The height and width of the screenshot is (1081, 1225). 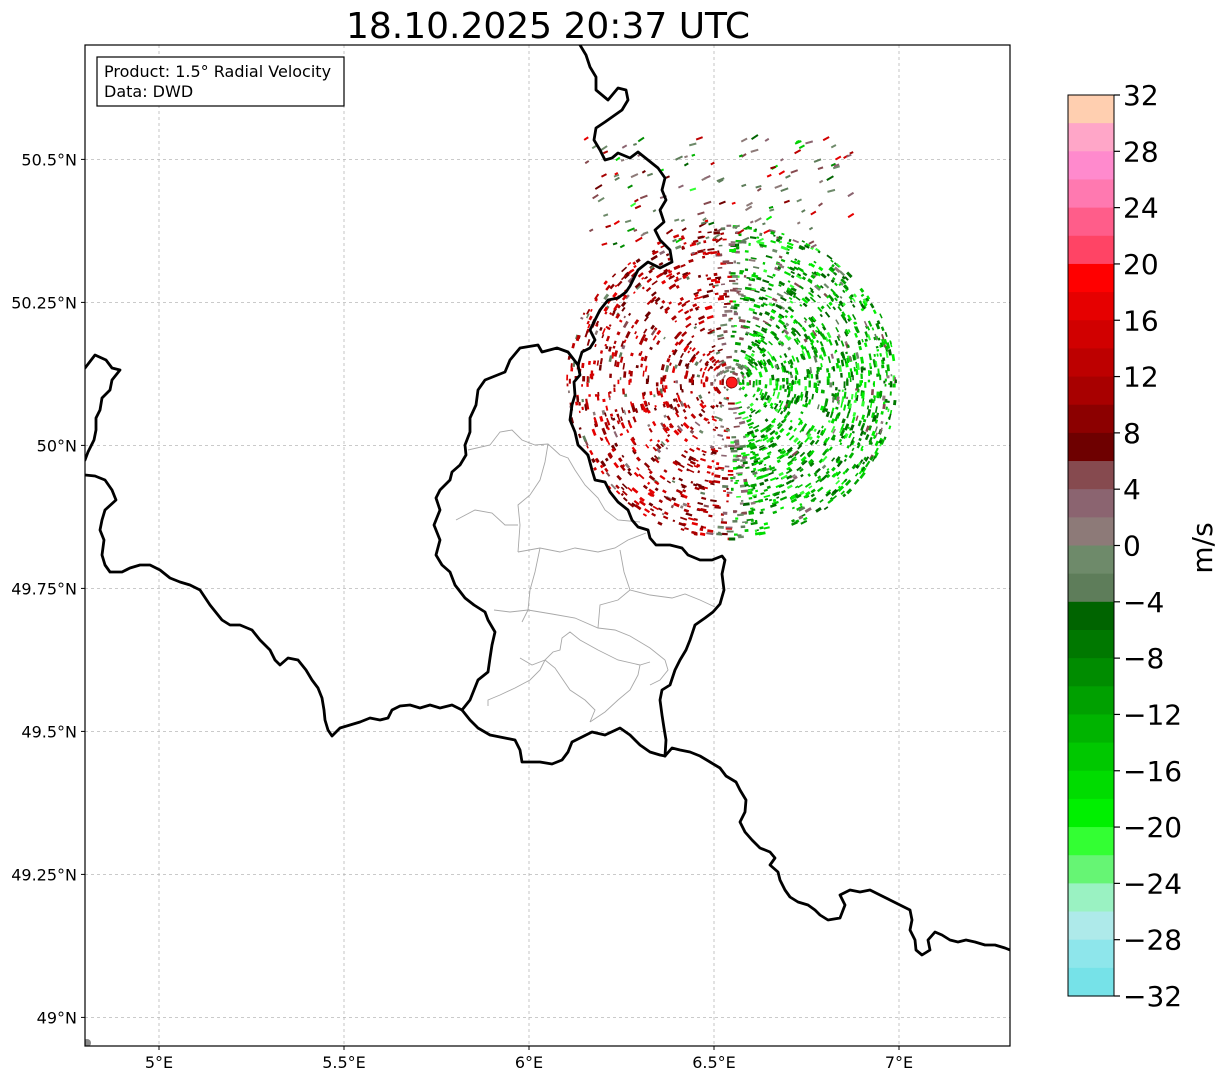 I want to click on colorbar-tick-label: 12, so click(x=1141, y=377).